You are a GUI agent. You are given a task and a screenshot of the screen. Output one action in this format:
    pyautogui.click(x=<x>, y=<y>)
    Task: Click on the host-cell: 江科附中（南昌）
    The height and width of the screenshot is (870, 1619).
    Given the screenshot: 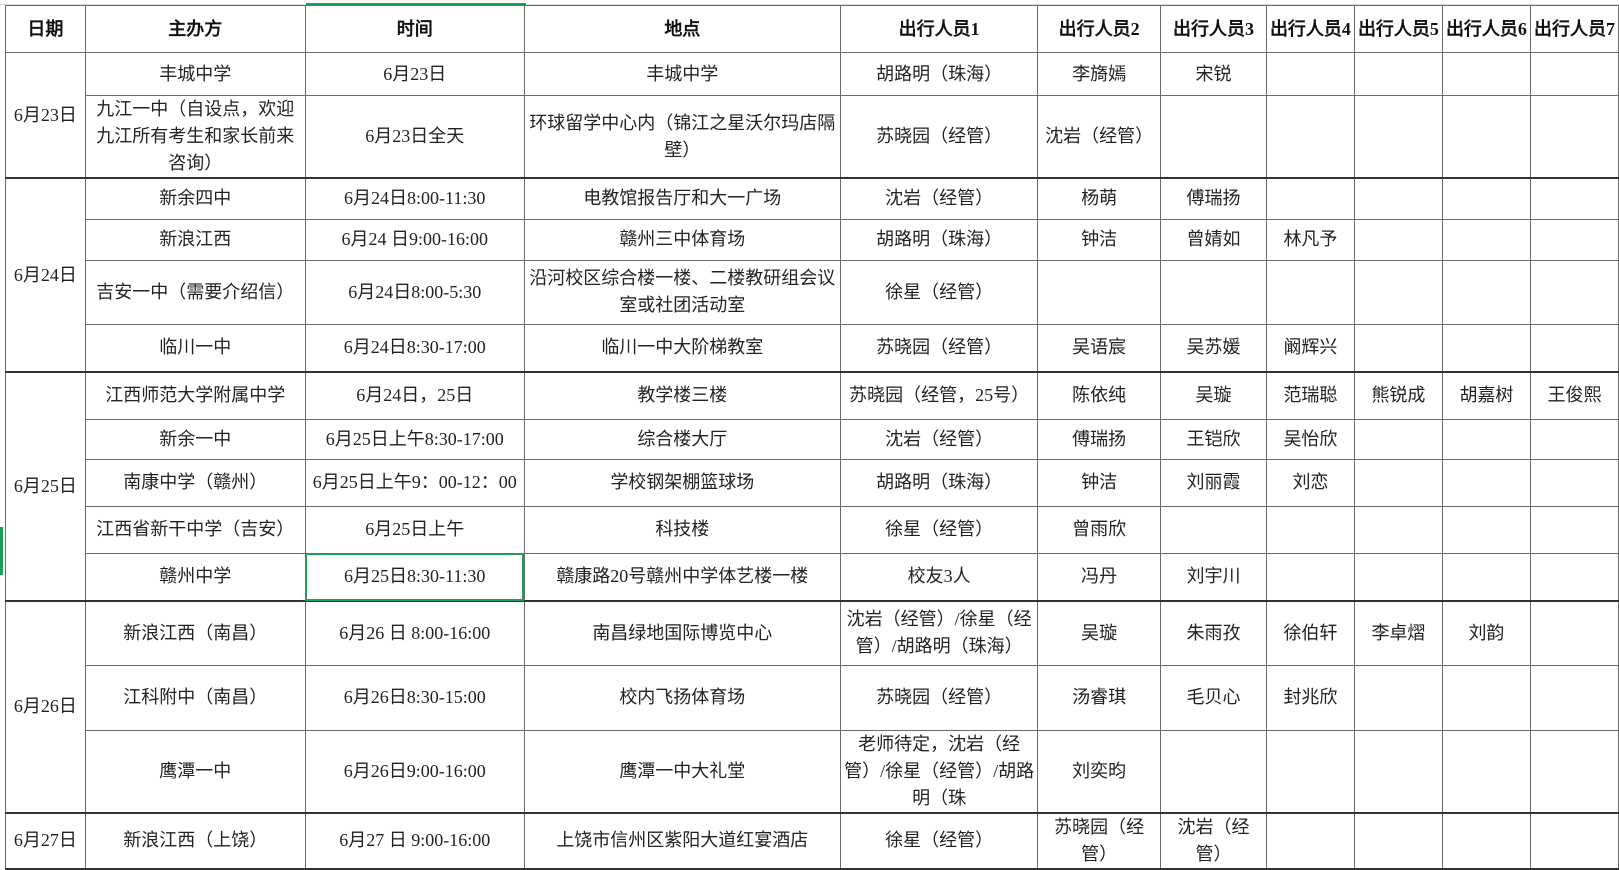 What is the action you would take?
    pyautogui.click(x=195, y=697)
    